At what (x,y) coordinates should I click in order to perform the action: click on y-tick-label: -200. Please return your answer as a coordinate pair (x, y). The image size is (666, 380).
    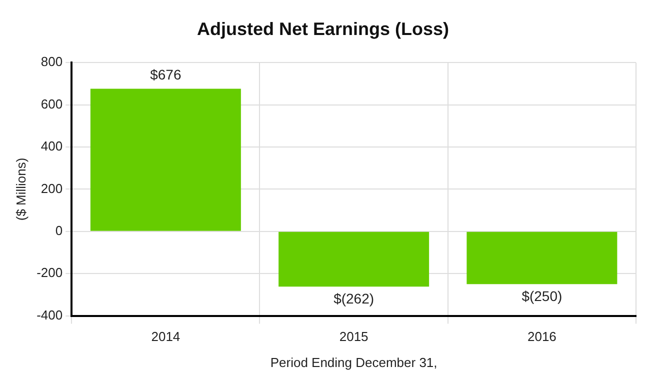
    Looking at the image, I should click on (49, 272).